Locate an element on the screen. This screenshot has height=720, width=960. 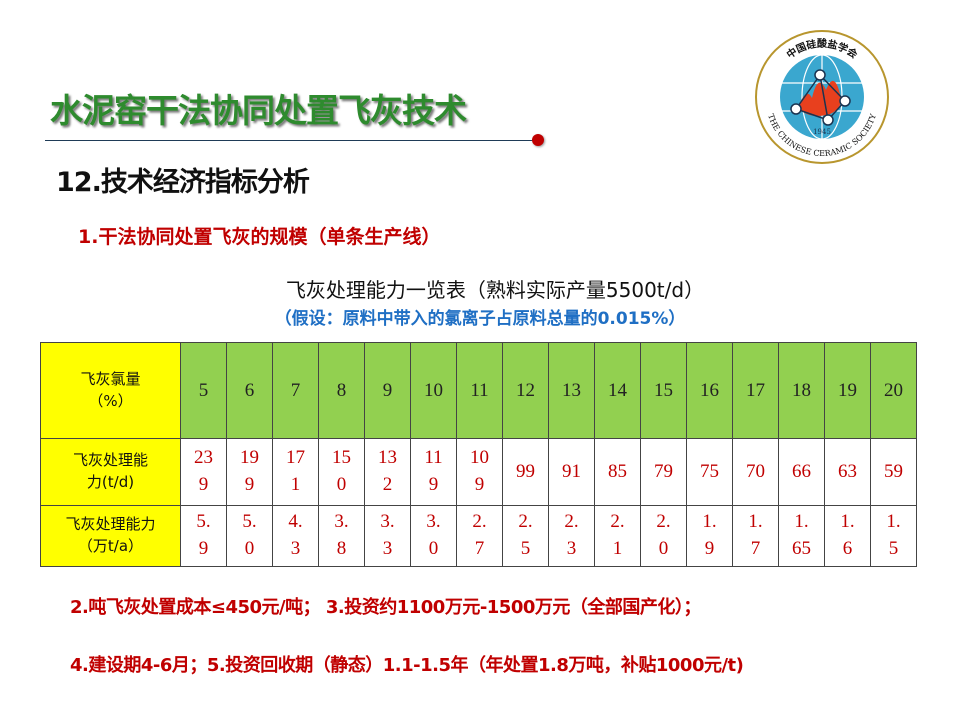
cell-value: 59 is located at coordinates (893, 471).